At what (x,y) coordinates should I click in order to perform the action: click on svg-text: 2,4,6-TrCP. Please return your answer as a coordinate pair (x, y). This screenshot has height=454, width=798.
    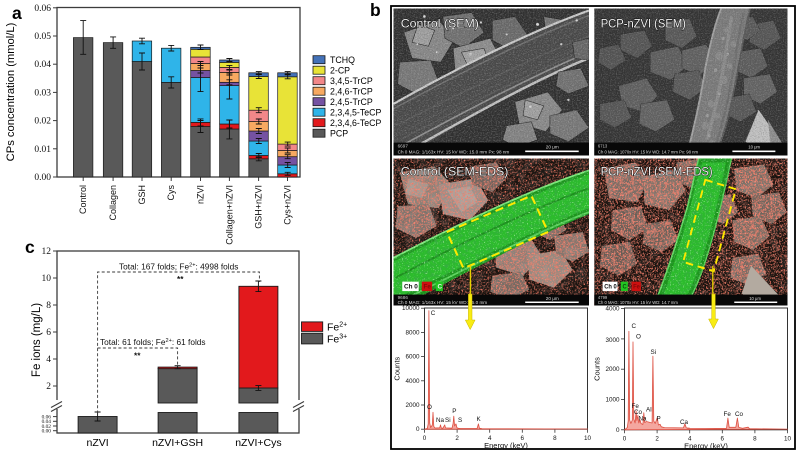
    Looking at the image, I should click on (351, 91).